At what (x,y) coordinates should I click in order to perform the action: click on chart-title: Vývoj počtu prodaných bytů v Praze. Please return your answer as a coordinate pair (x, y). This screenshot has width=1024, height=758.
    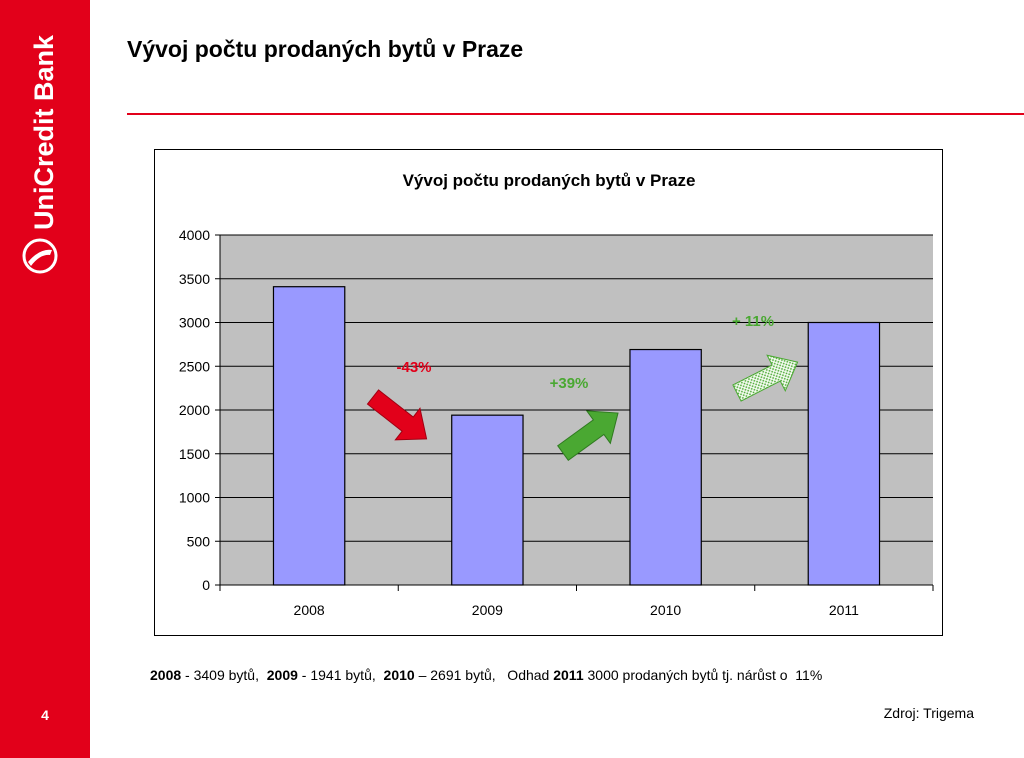
    Looking at the image, I should click on (549, 180).